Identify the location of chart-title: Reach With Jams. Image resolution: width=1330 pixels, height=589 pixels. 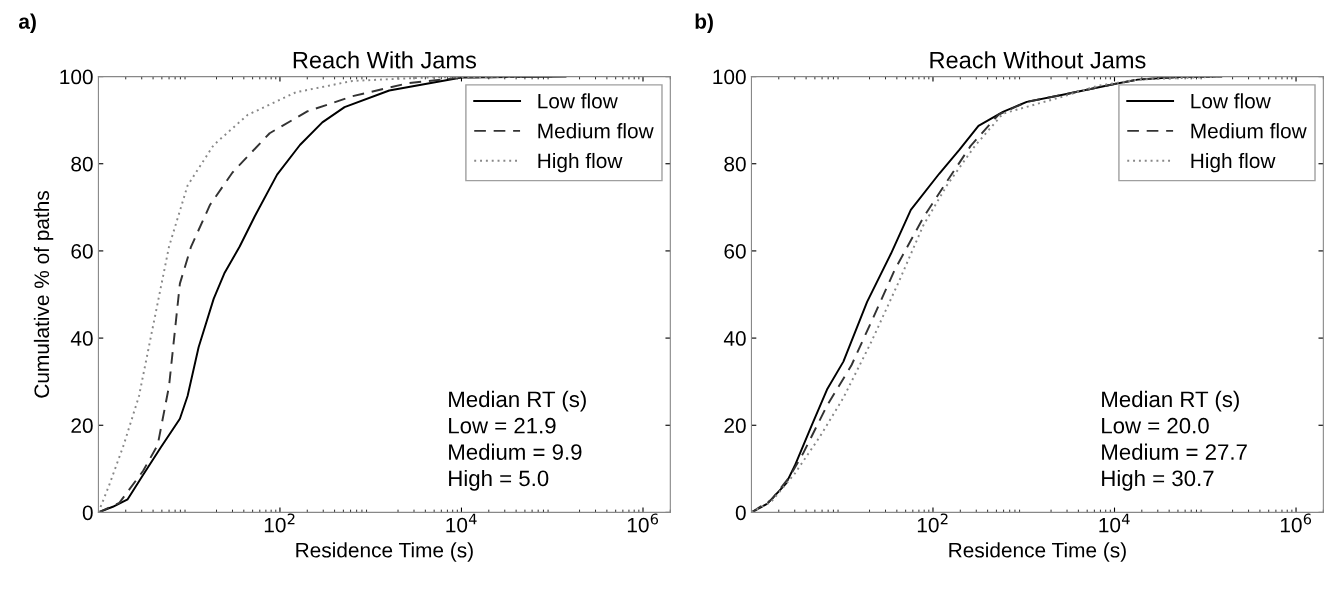
(385, 60).